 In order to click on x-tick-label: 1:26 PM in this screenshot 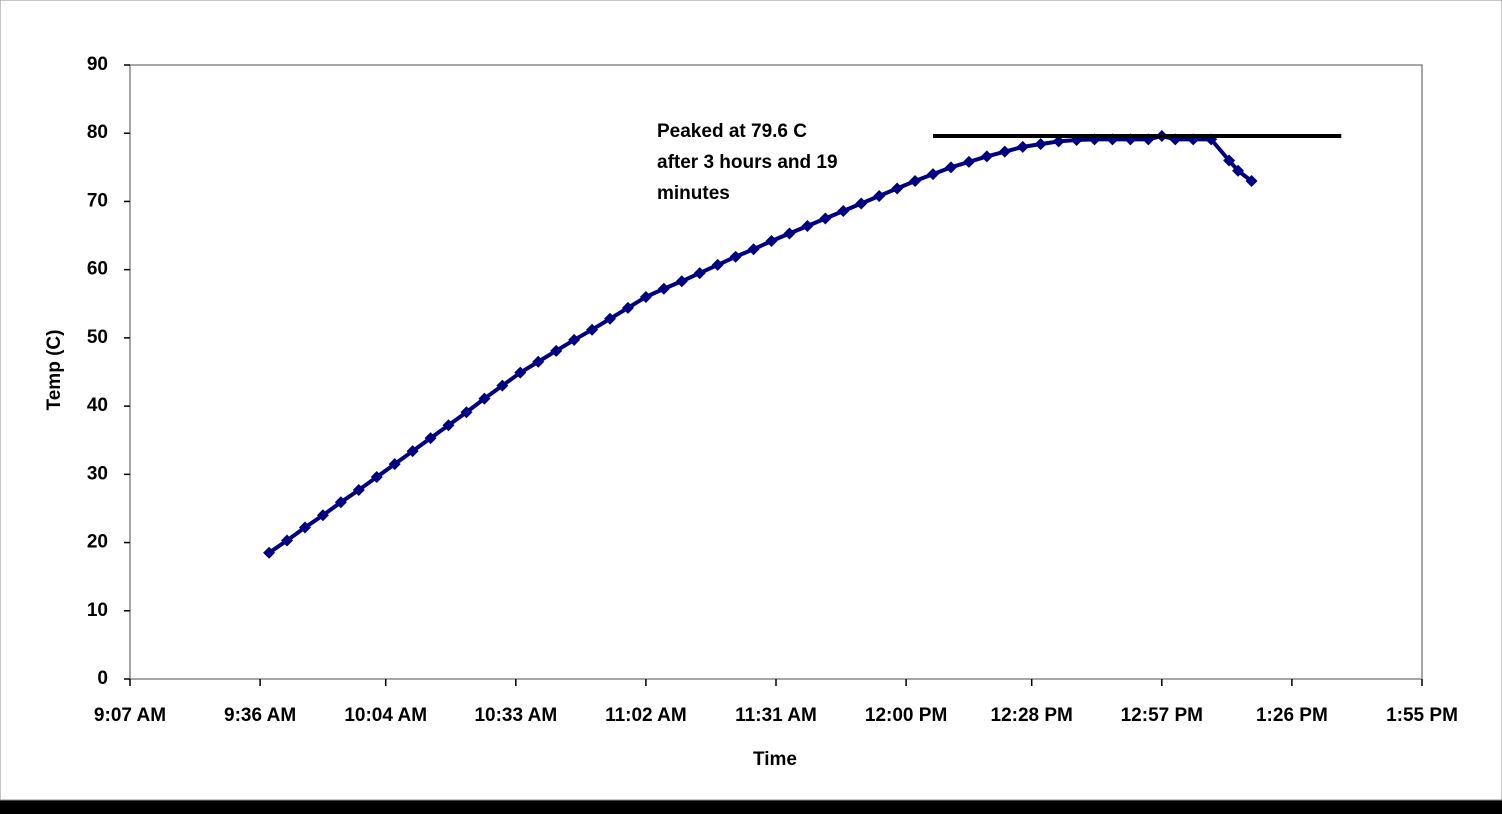, I will do `click(1292, 715)`.